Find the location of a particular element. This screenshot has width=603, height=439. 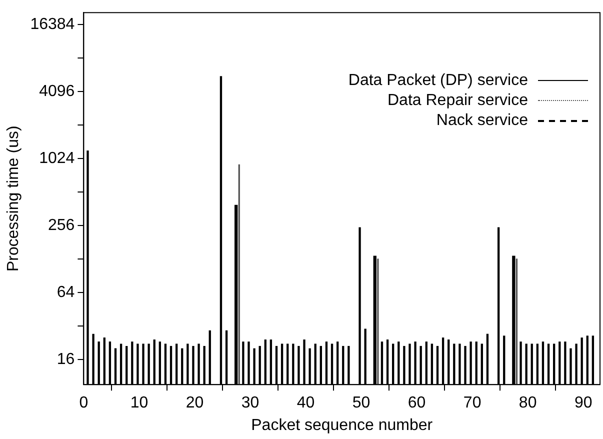

x-tick-label: 90 is located at coordinates (583, 403).